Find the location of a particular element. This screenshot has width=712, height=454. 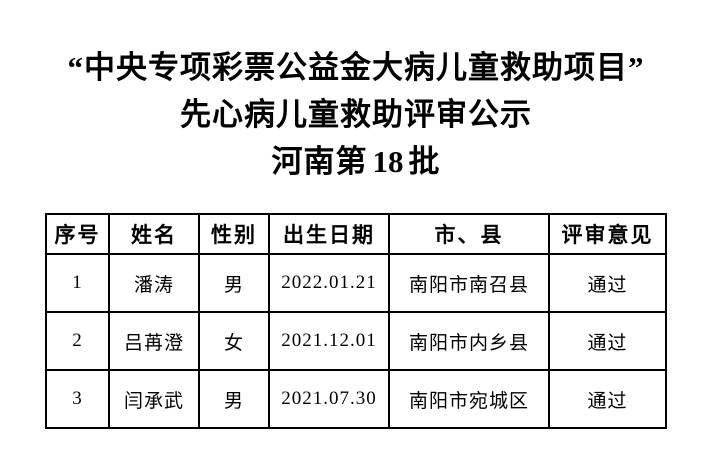

header-row: 序号 姓名 性别 出生日期 市、县 评审意见 is located at coordinates (356, 234).